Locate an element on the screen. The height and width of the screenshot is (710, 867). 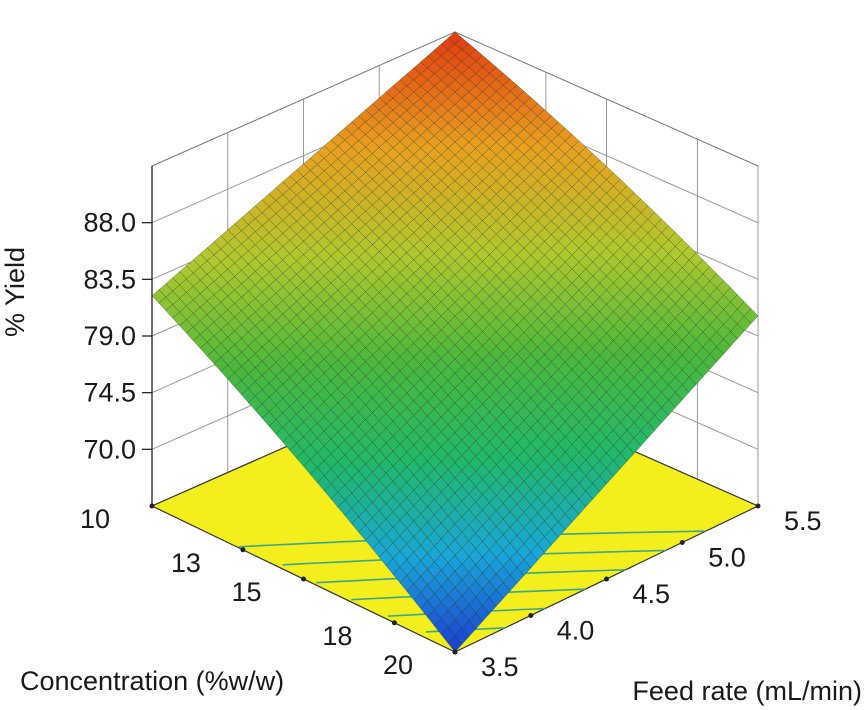
y-tick-label: 5.5 is located at coordinates (803, 521).